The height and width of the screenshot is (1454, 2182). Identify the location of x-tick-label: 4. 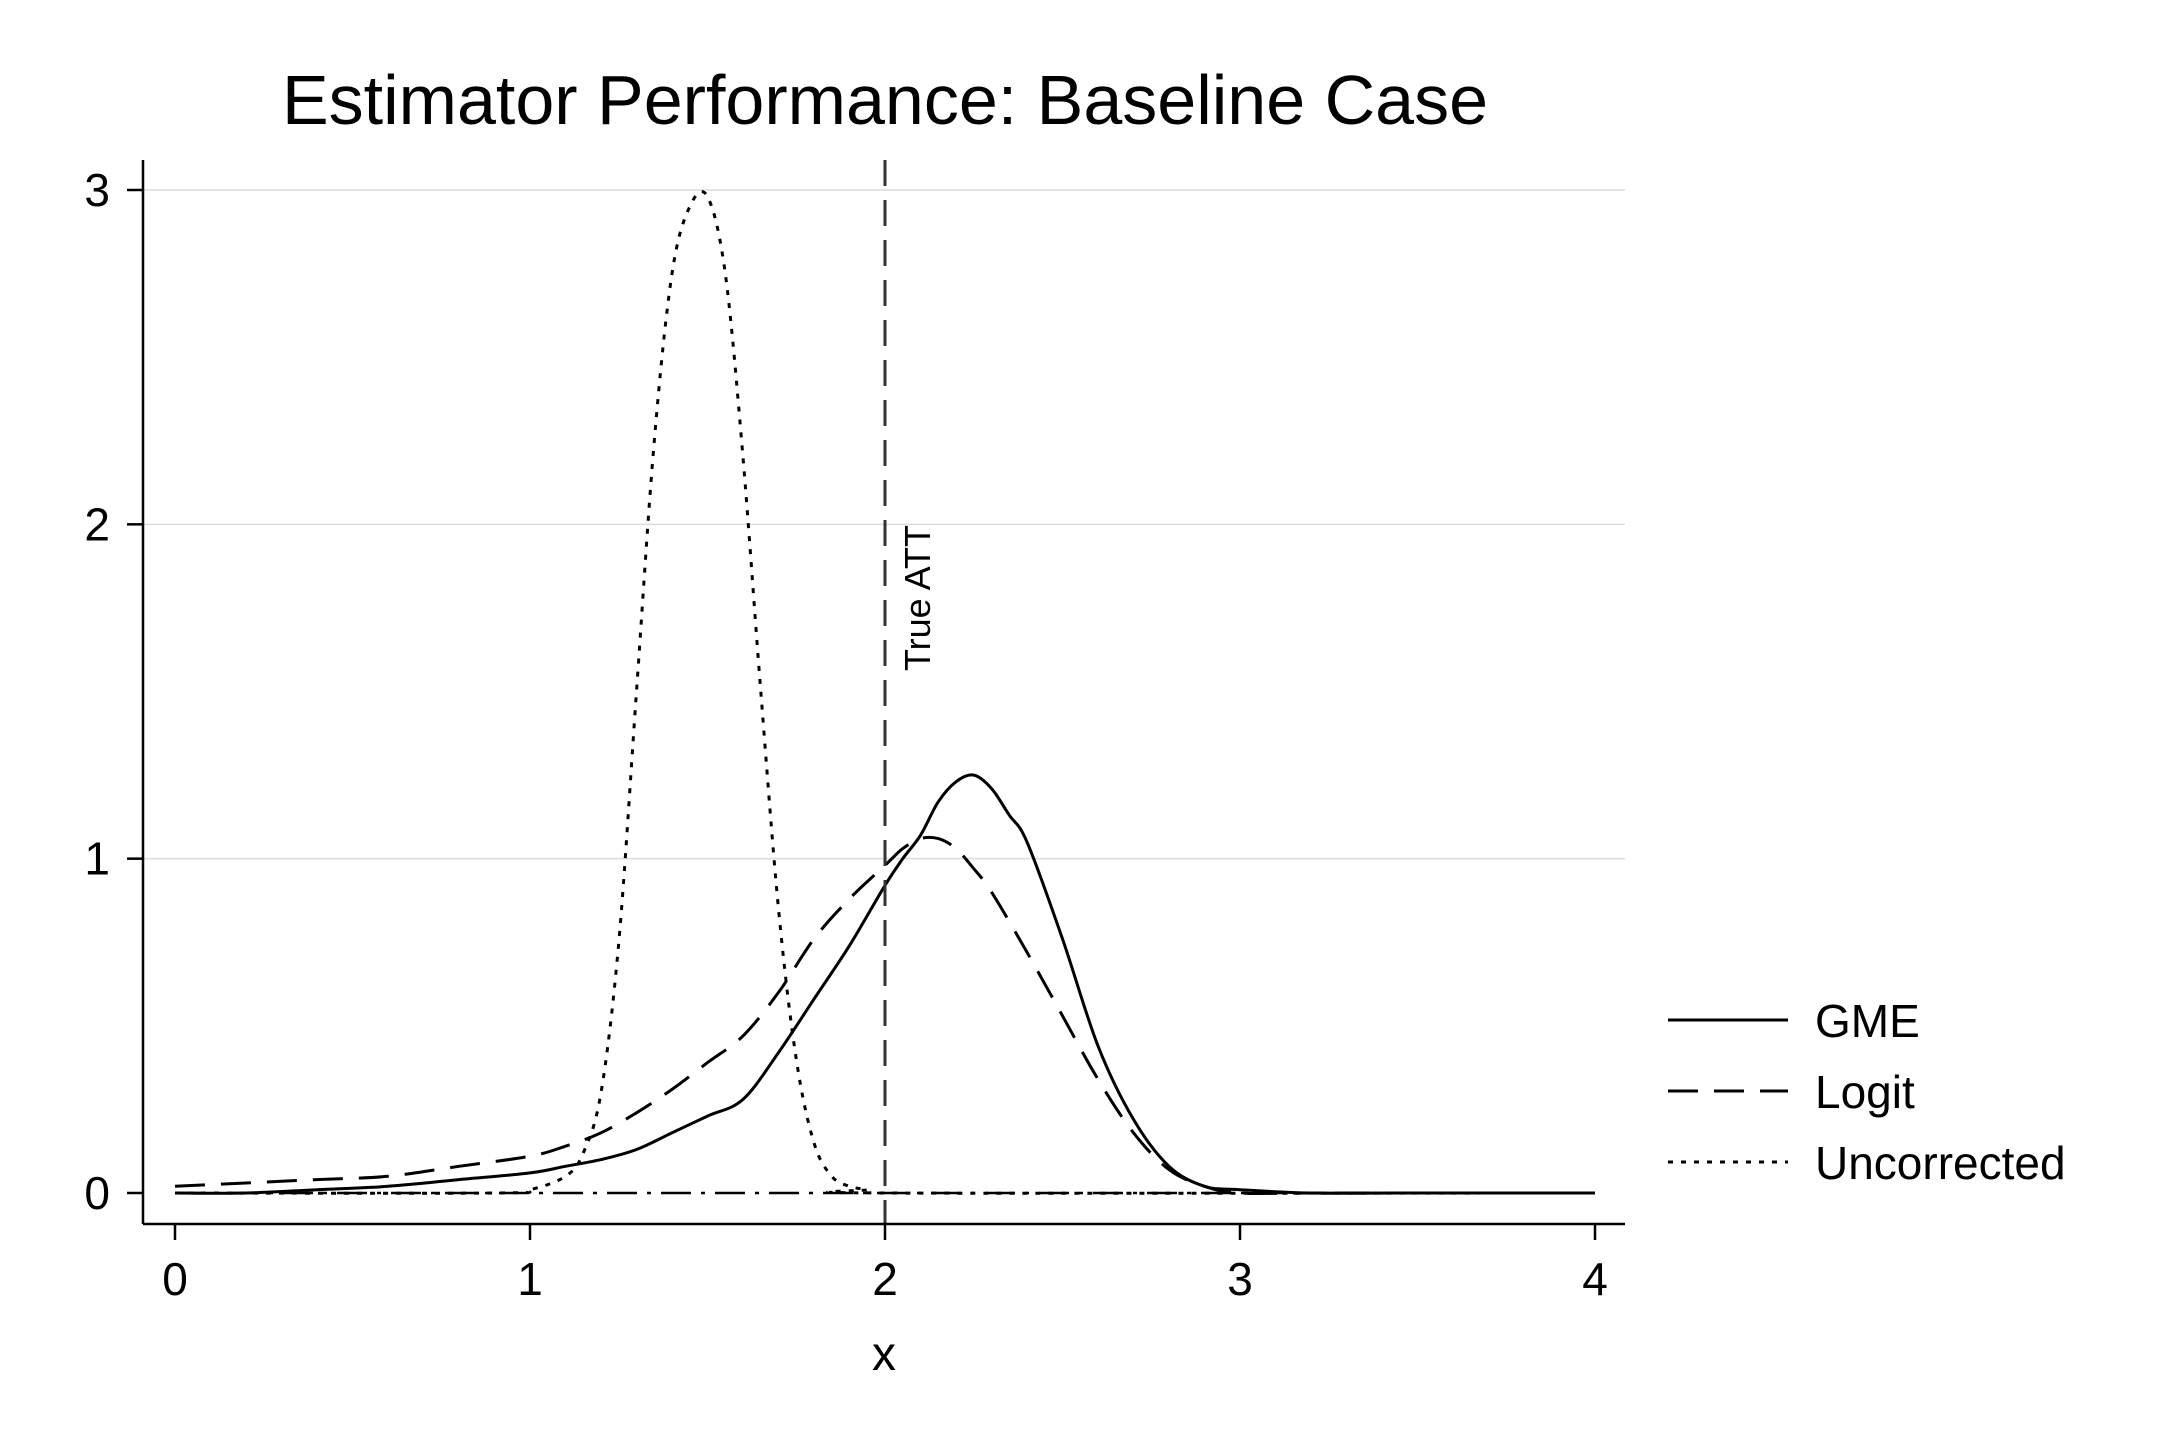
(1595, 1279).